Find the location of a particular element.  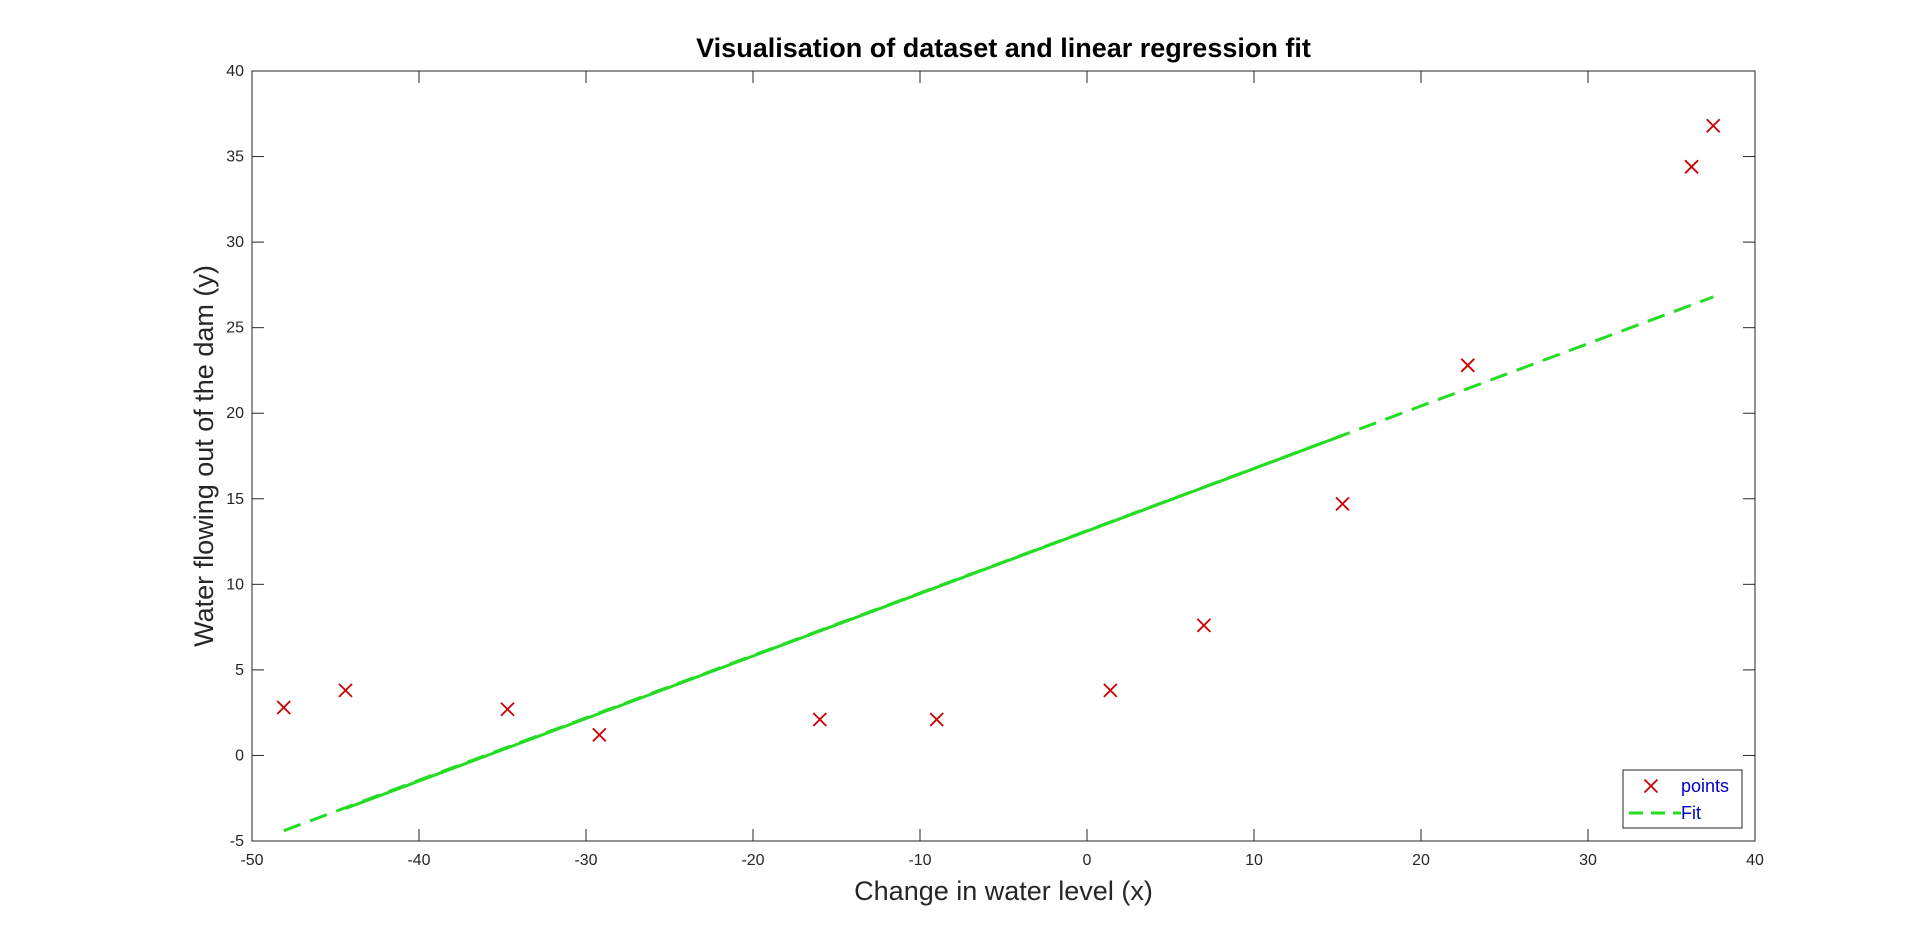

x-tick-label: 30 is located at coordinates (1588, 860).